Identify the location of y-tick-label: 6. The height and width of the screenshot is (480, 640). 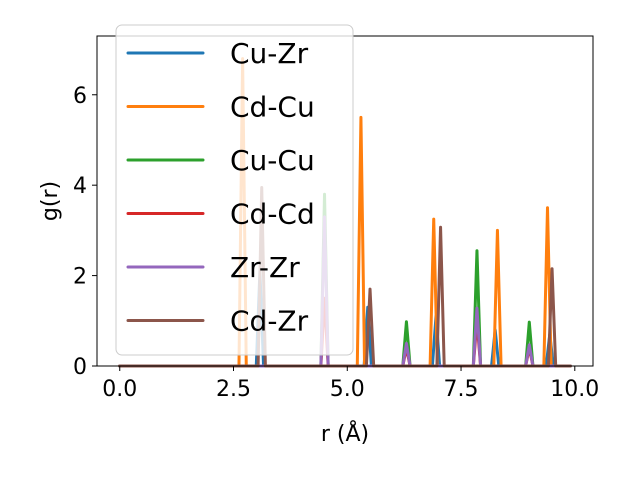
(80, 96).